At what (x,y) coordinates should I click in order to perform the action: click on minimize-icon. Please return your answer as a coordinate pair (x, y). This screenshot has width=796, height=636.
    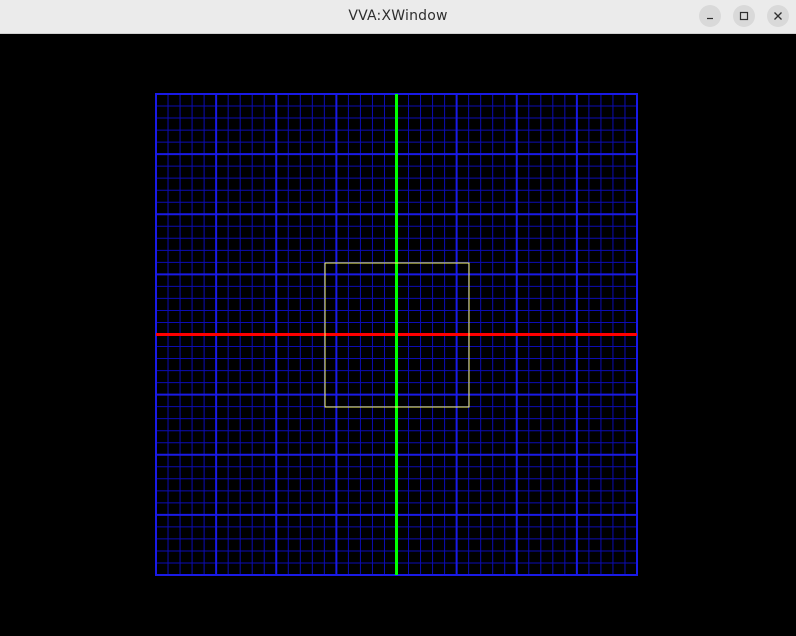
    Looking at the image, I should click on (710, 18).